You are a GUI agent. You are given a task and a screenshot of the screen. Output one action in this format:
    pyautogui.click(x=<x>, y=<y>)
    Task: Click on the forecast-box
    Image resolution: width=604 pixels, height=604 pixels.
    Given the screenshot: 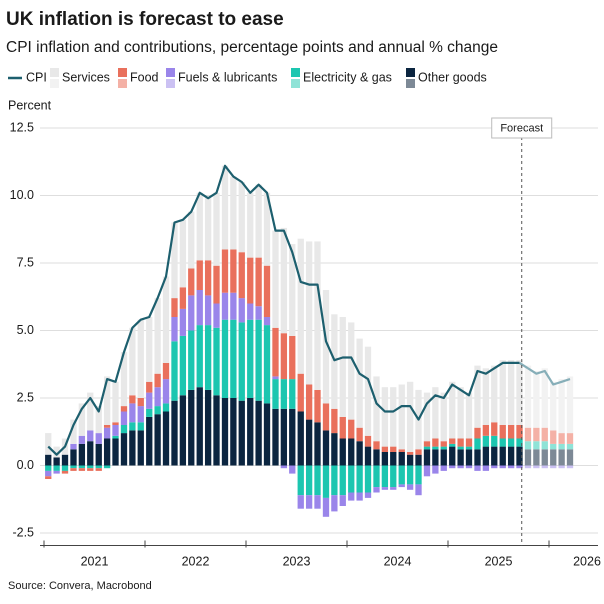 What is the action you would take?
    pyautogui.click(x=522, y=128)
    